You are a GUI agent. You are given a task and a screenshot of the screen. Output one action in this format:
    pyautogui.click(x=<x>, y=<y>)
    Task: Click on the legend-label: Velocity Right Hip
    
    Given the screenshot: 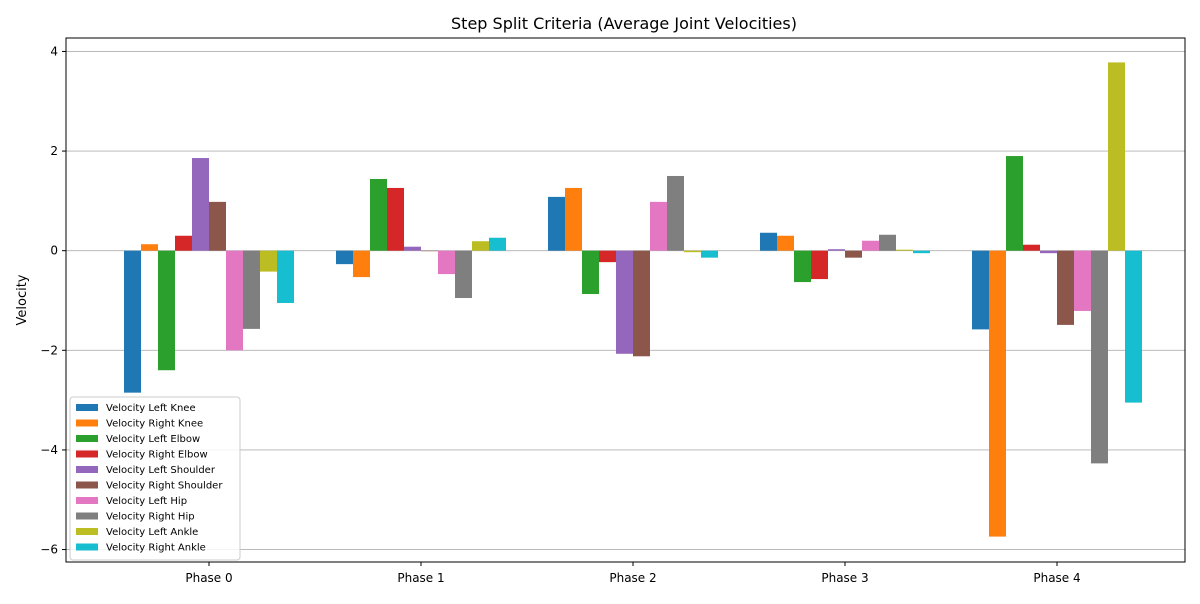 What is the action you would take?
    pyautogui.click(x=150, y=517)
    